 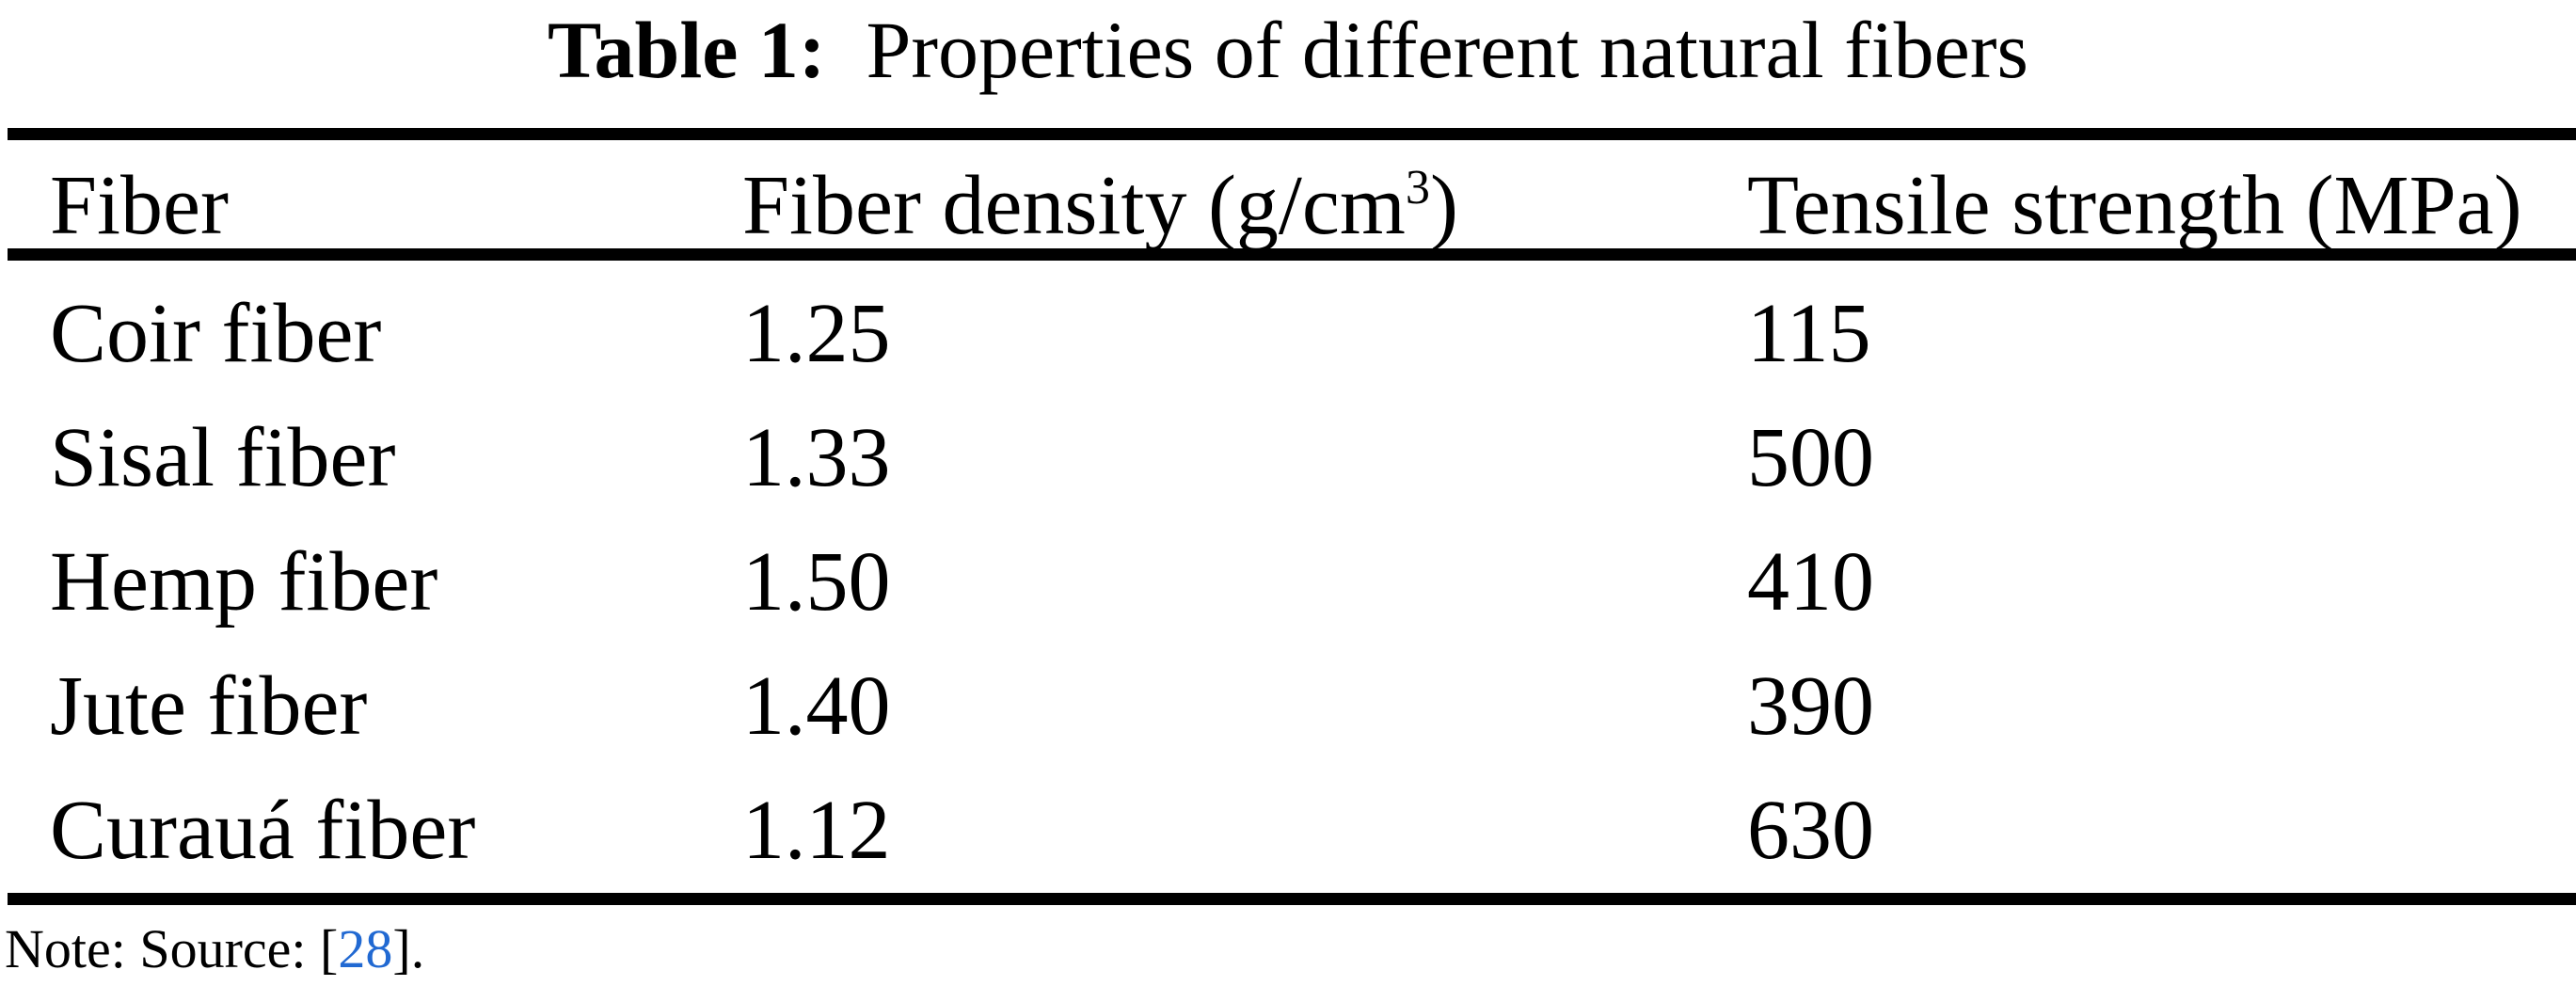 I want to click on cell-strength: 410, so click(x=1811, y=581).